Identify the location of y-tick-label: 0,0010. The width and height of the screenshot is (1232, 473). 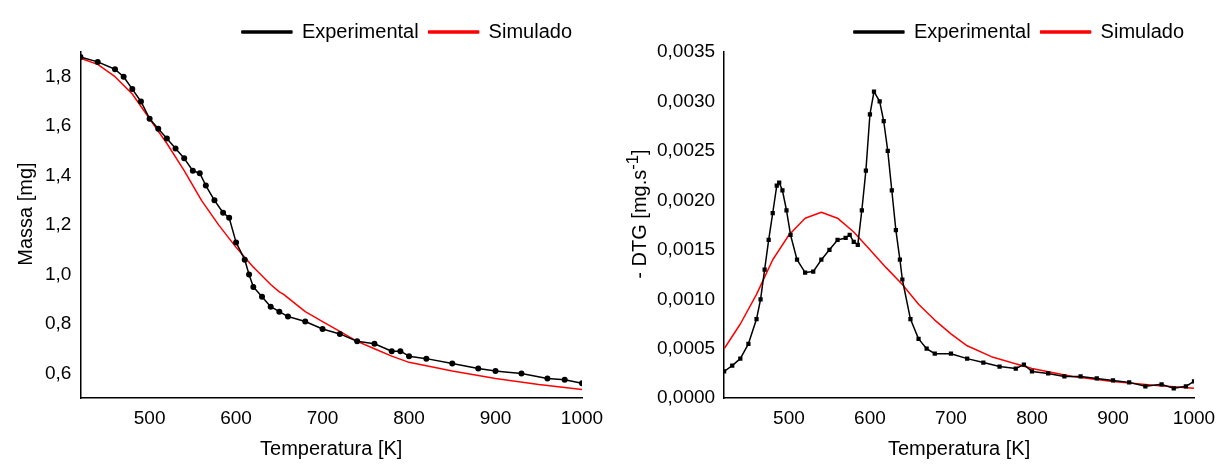
(686, 298).